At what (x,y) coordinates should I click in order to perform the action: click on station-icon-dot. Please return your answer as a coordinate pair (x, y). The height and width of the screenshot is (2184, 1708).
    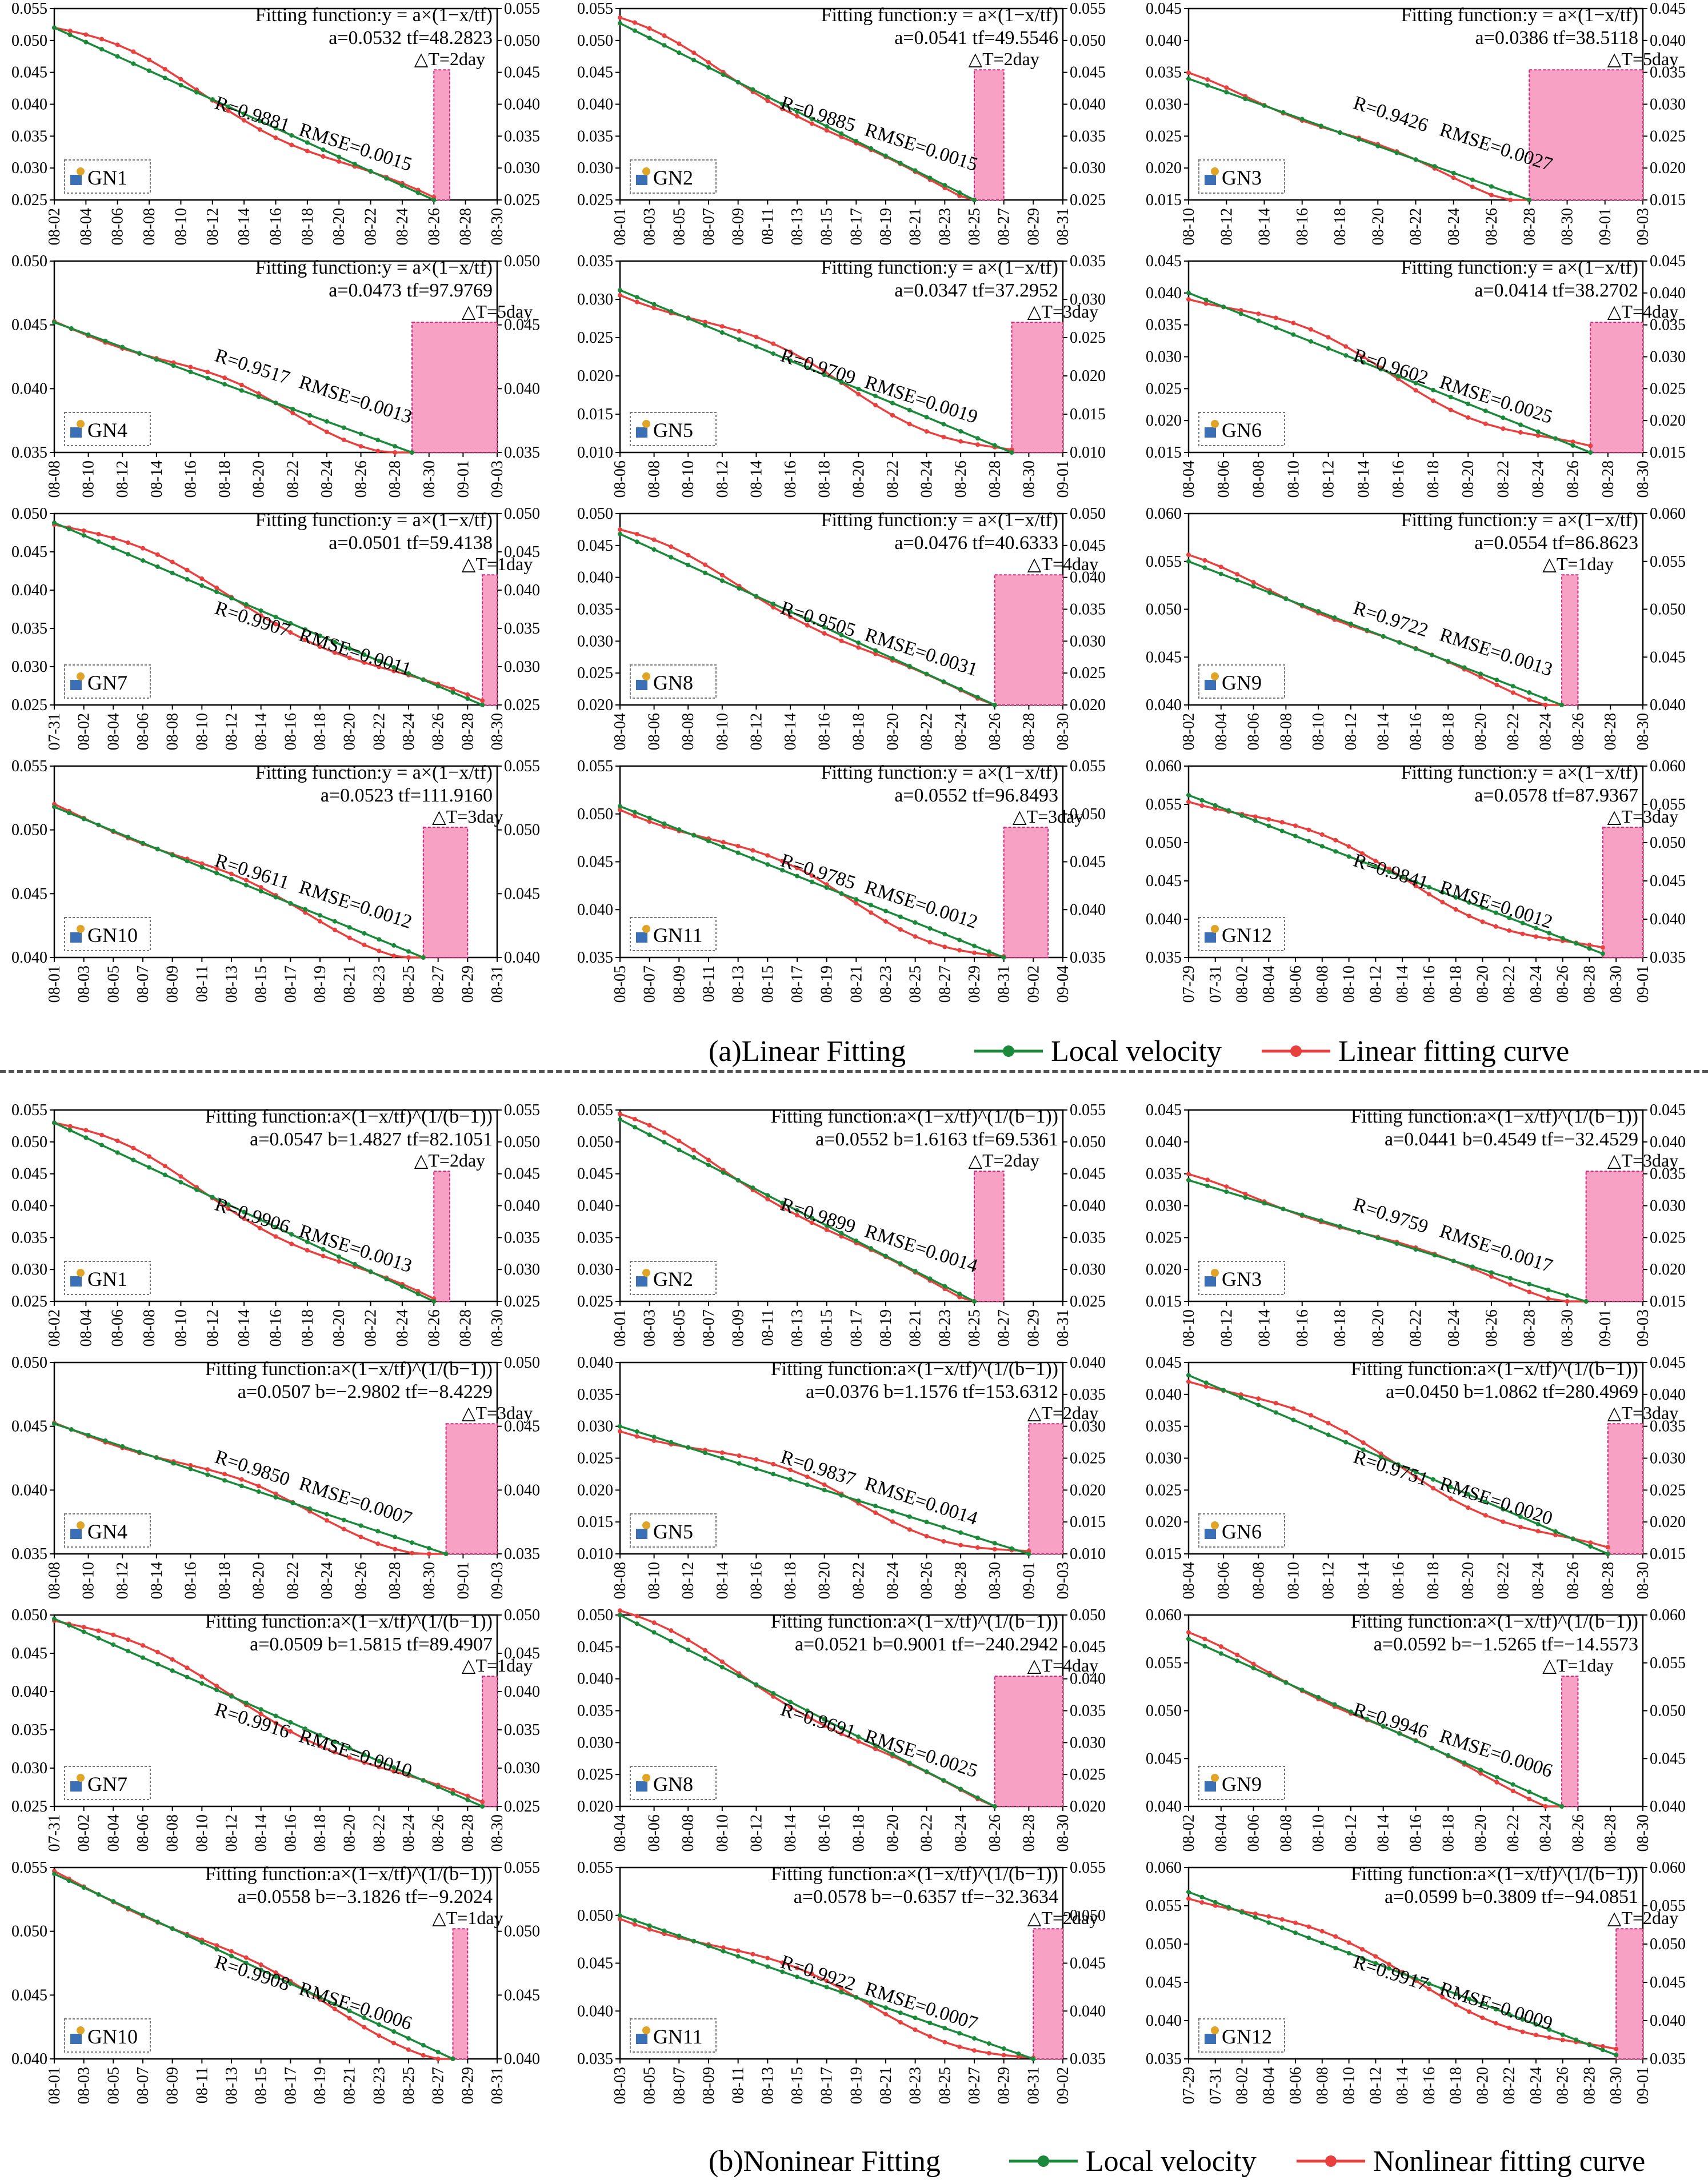
    Looking at the image, I should click on (1215, 424).